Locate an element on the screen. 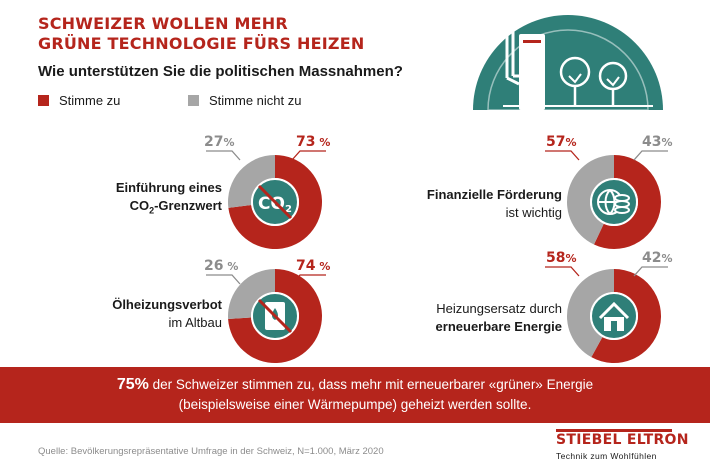 The image size is (710, 473). co2-crossed-icon: CO2 is located at coordinates (275, 202).